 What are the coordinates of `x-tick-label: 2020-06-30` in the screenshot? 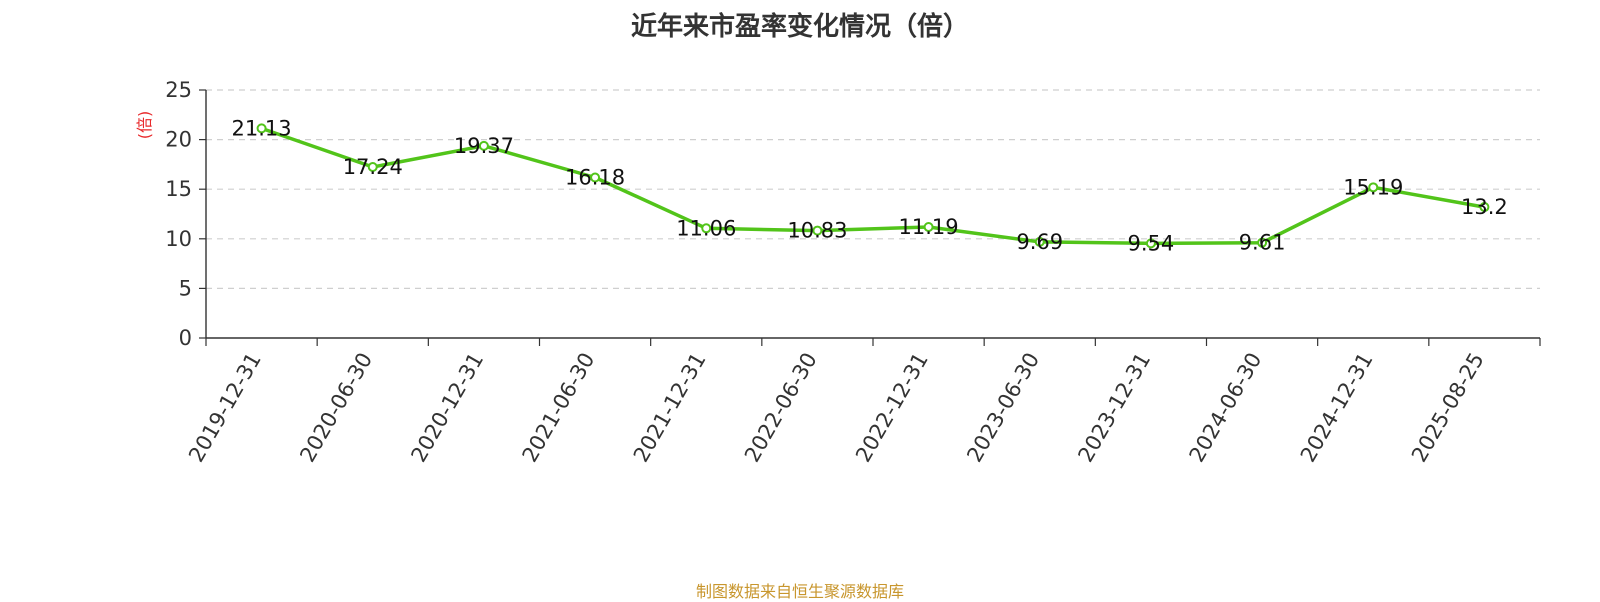 It's located at (336, 408).